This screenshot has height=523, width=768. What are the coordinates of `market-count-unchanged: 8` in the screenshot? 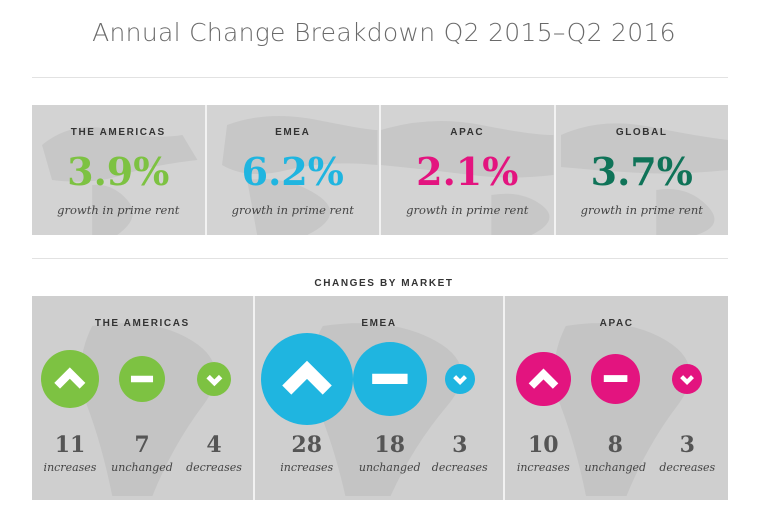 It's located at (615, 445).